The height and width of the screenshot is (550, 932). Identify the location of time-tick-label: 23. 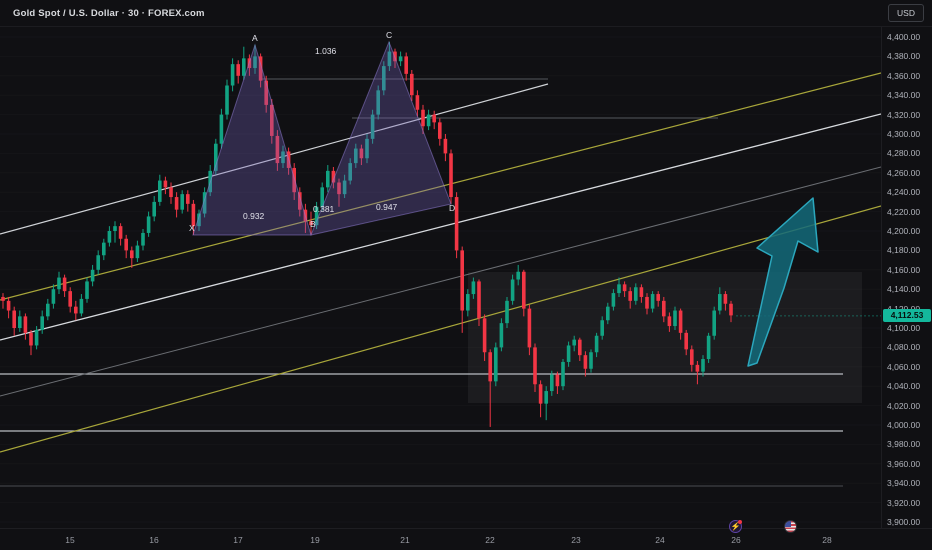
(576, 540).